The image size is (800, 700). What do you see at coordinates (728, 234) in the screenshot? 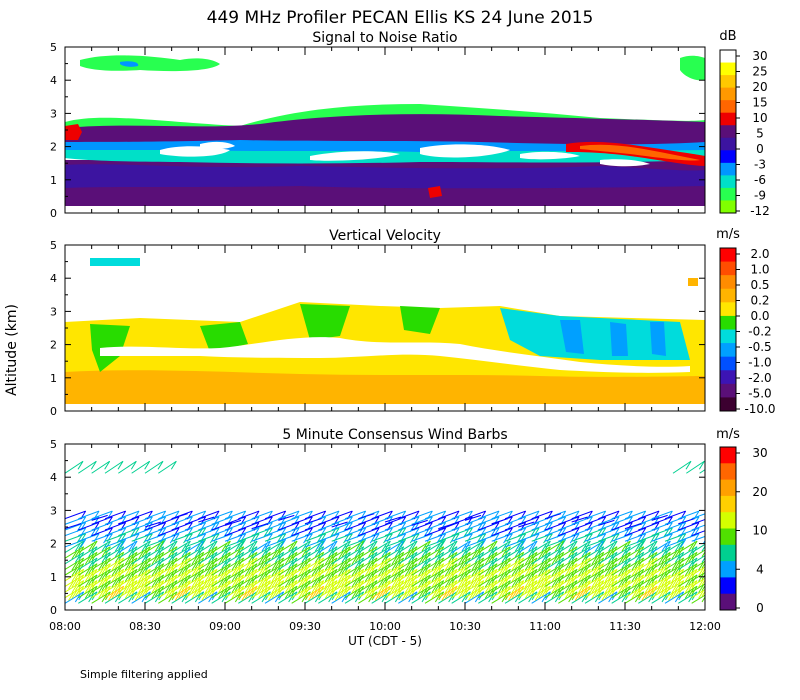
I see `vv-colorbar-unit: m/s` at bounding box center [728, 234].